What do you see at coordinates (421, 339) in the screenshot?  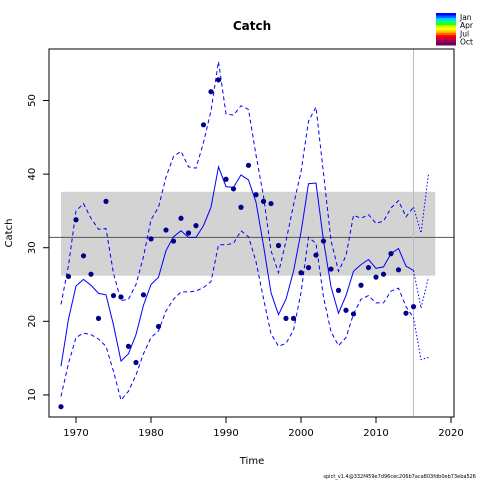 I see `forecast-lower-line` at bounding box center [421, 339].